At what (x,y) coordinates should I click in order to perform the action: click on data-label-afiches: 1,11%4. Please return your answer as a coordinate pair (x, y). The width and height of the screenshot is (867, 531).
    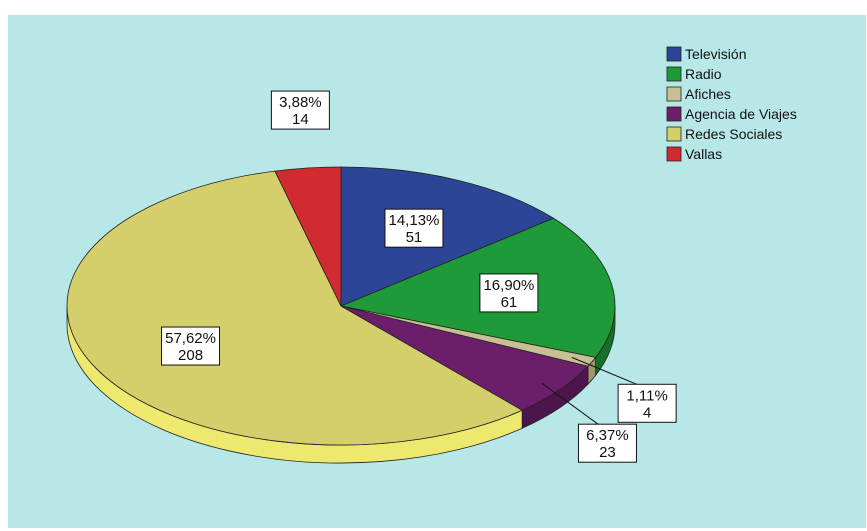
    Looking at the image, I should click on (647, 403).